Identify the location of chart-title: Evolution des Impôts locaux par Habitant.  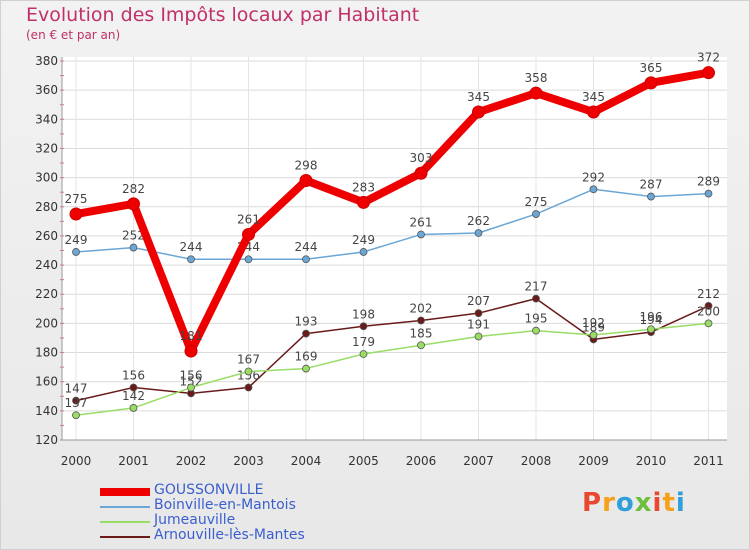
(223, 15).